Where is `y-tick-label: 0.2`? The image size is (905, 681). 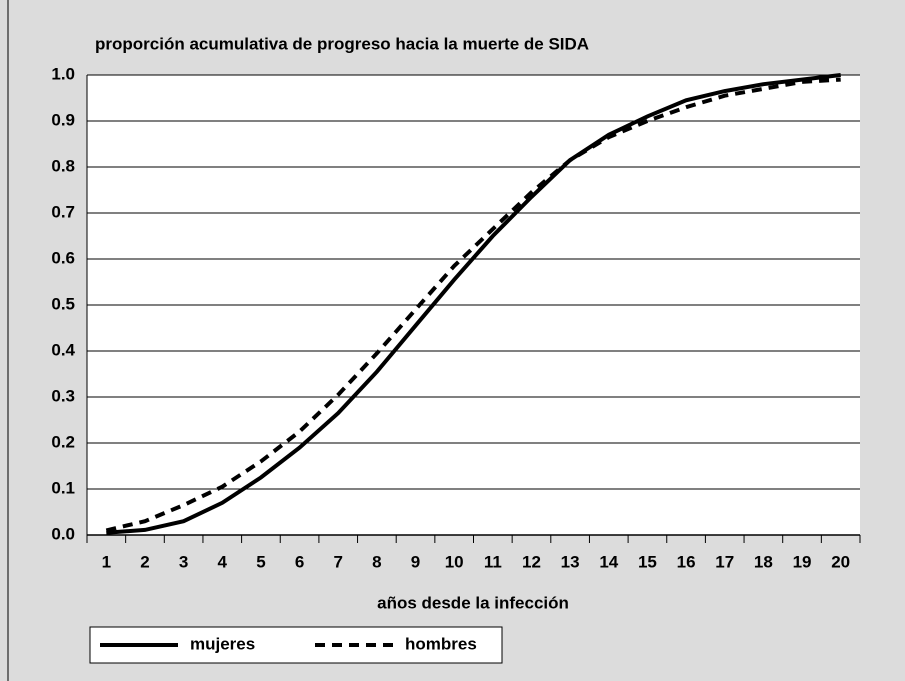
y-tick-label: 0.2 is located at coordinates (63, 441).